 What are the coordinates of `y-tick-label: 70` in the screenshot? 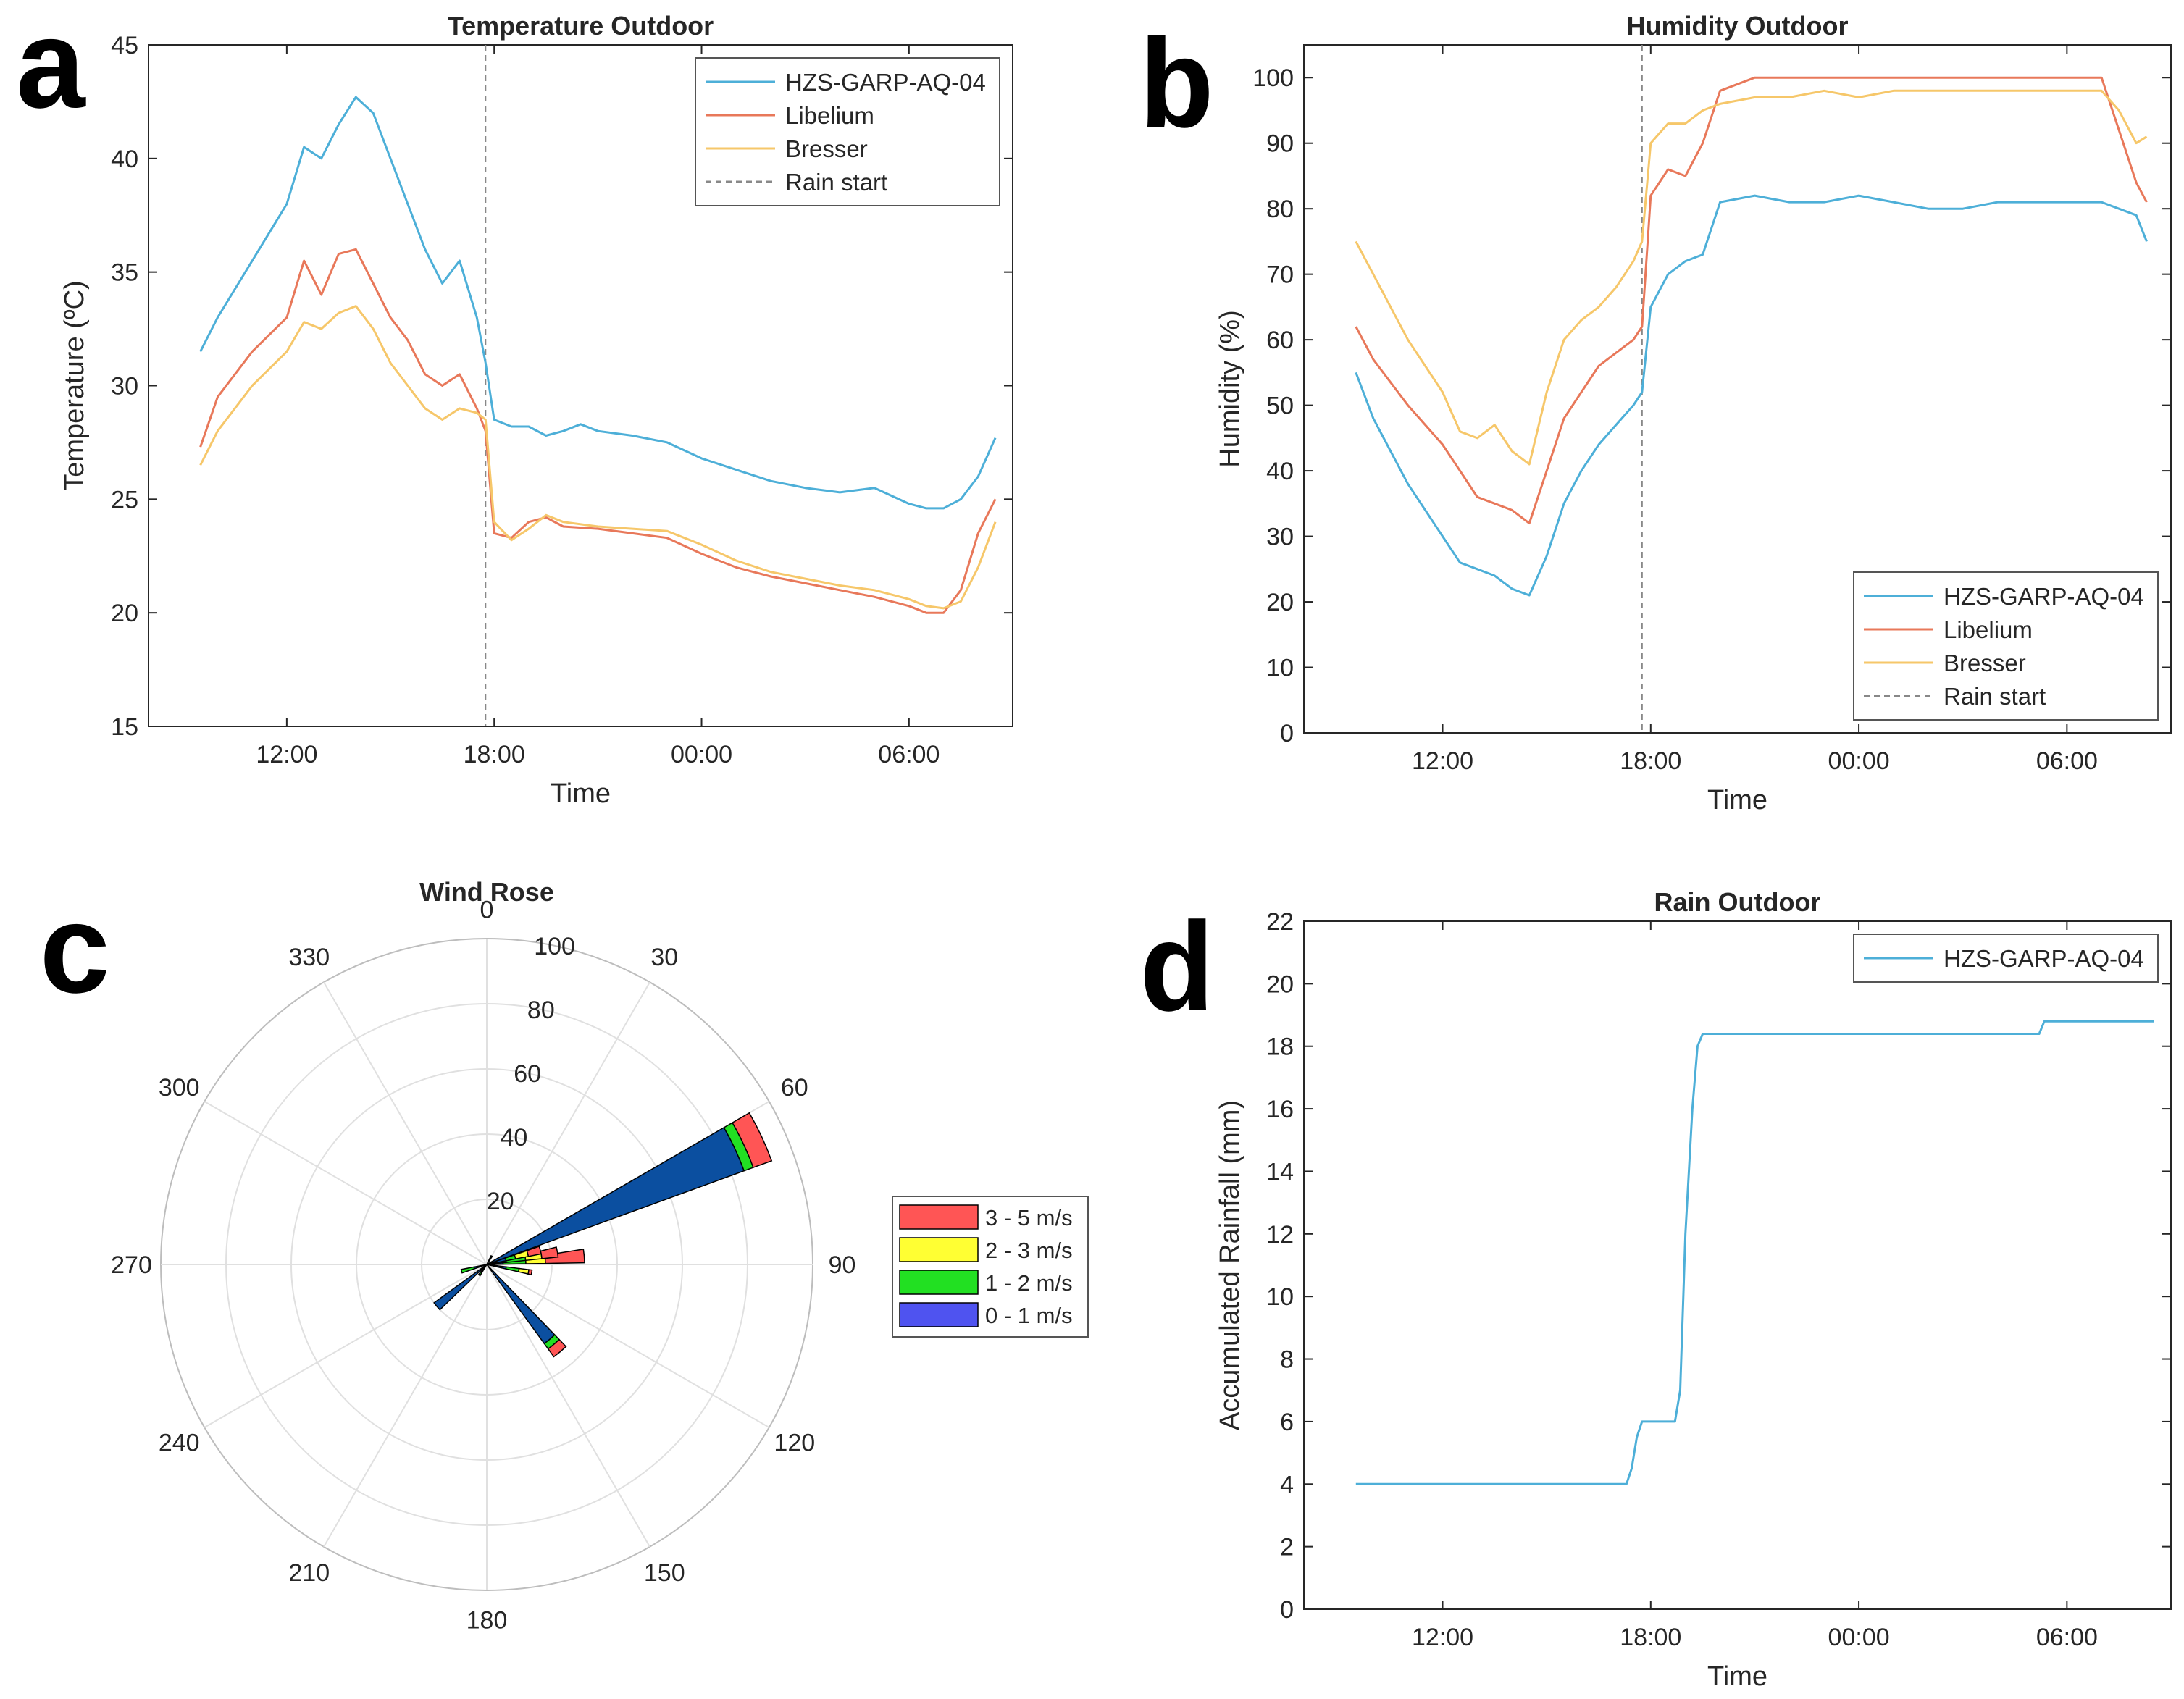 It's located at (1280, 275).